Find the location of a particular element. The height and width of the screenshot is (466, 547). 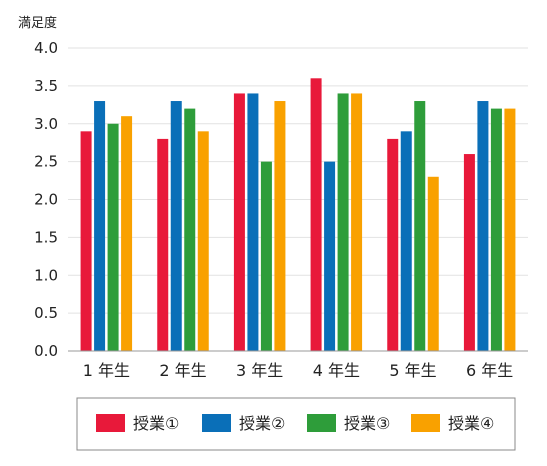

x-category-label: 6 年生 is located at coordinates (489, 370).